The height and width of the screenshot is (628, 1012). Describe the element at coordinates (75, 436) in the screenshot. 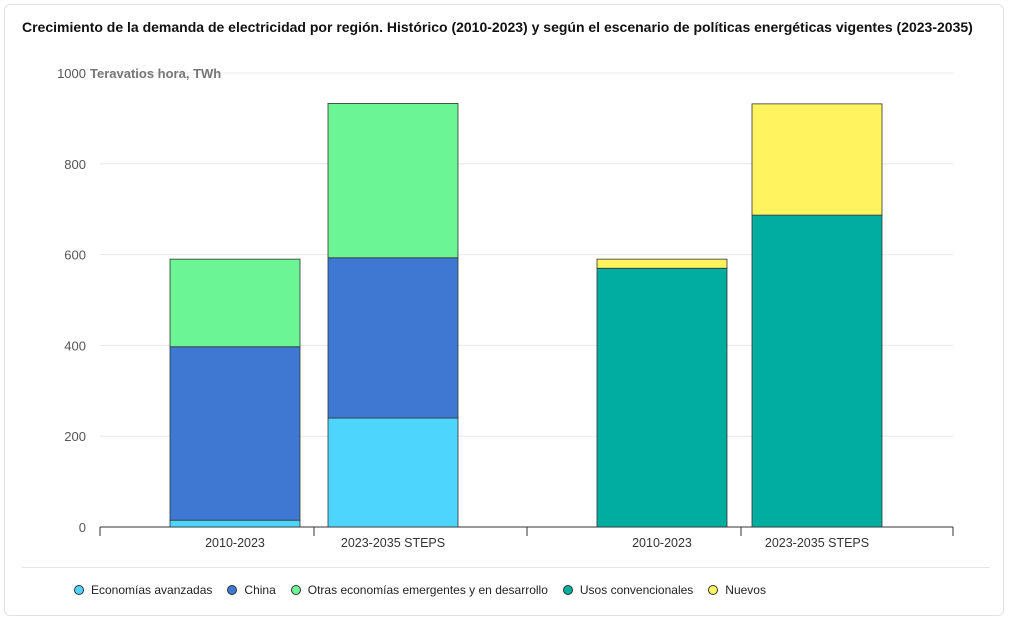

I see `y-tick-label: 200` at that location.